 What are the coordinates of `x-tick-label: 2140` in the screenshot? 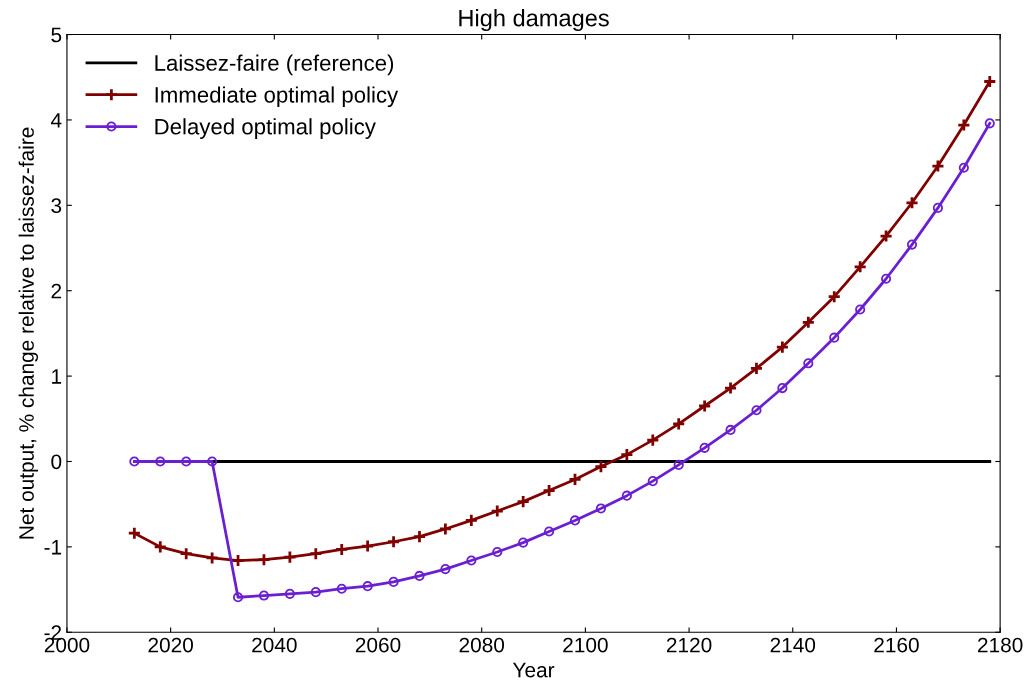 It's located at (793, 645).